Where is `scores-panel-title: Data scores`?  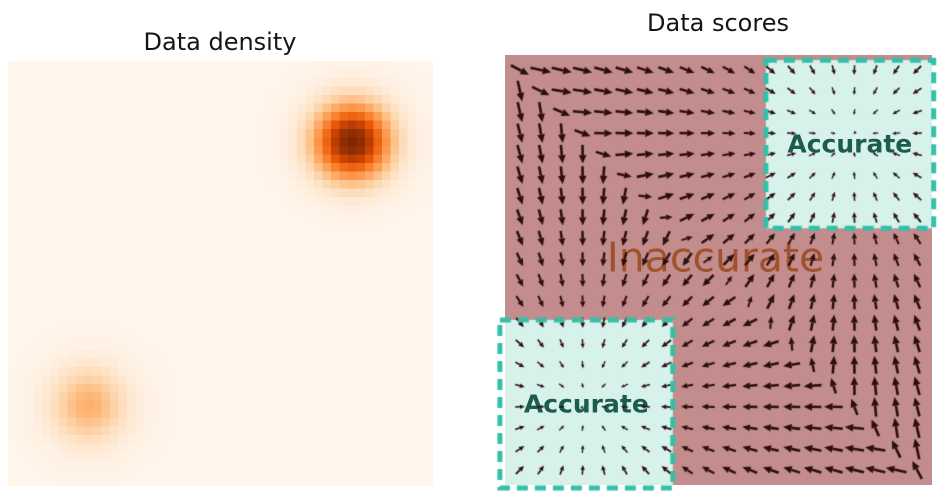
scores-panel-title: Data scores is located at coordinates (718, 23).